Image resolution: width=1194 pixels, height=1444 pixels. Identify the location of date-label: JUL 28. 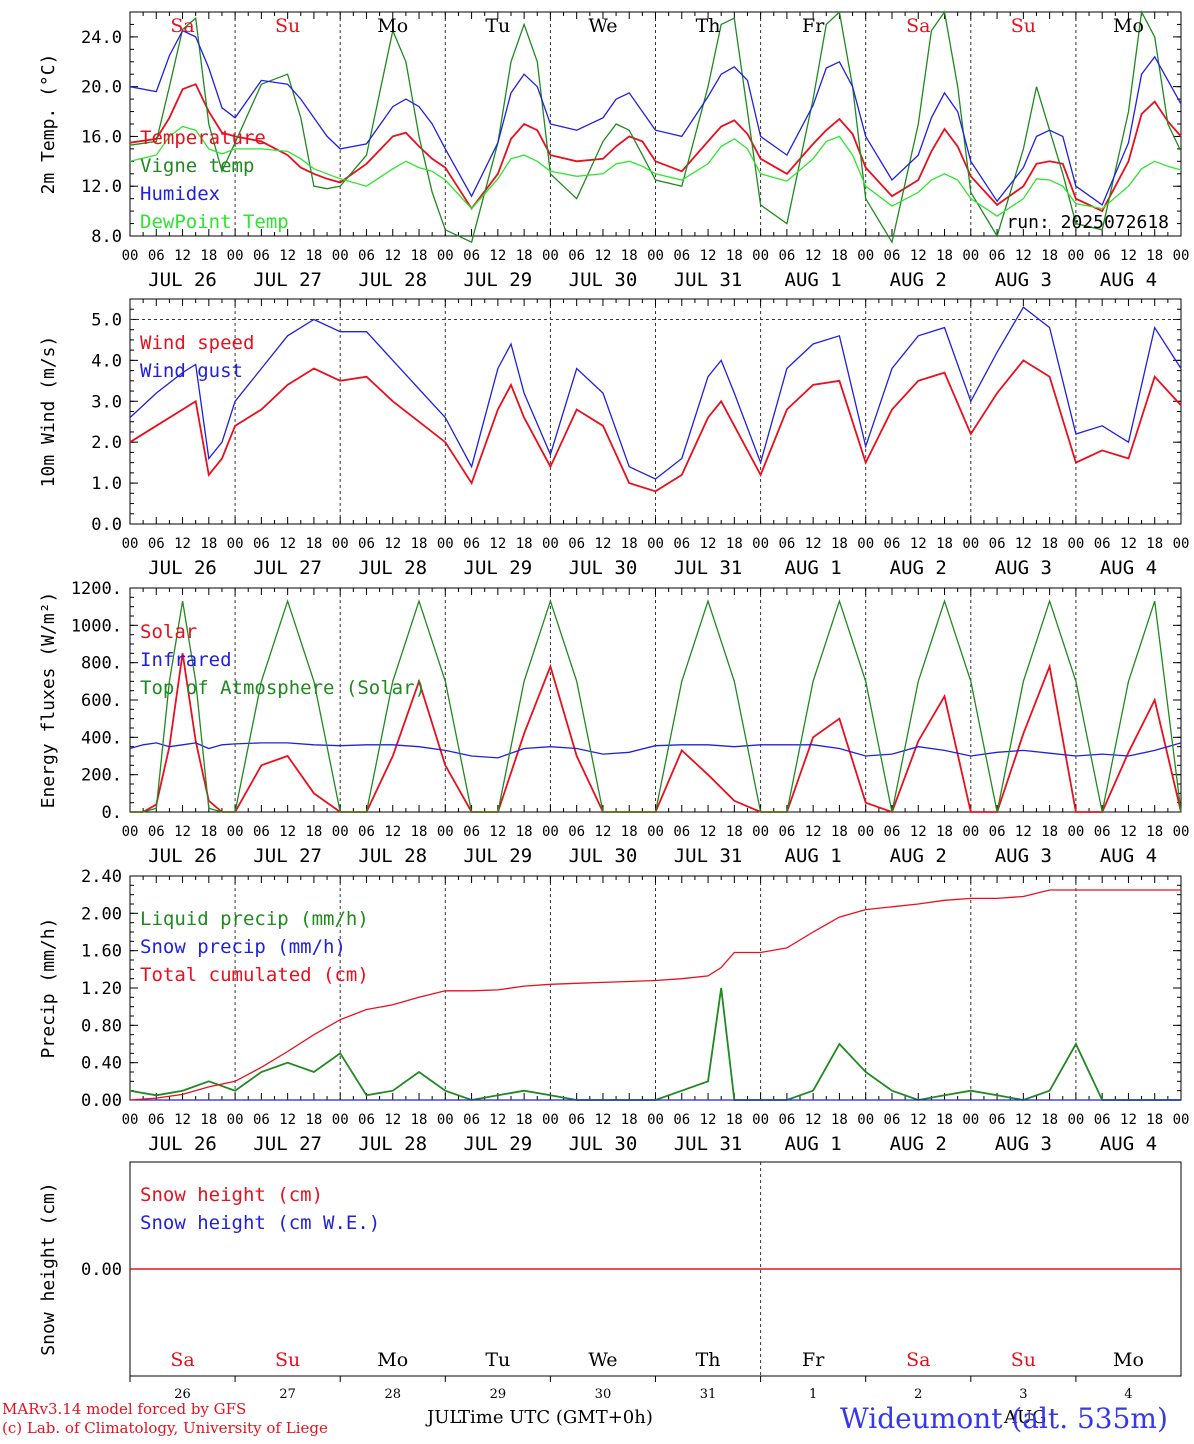
(392, 1144).